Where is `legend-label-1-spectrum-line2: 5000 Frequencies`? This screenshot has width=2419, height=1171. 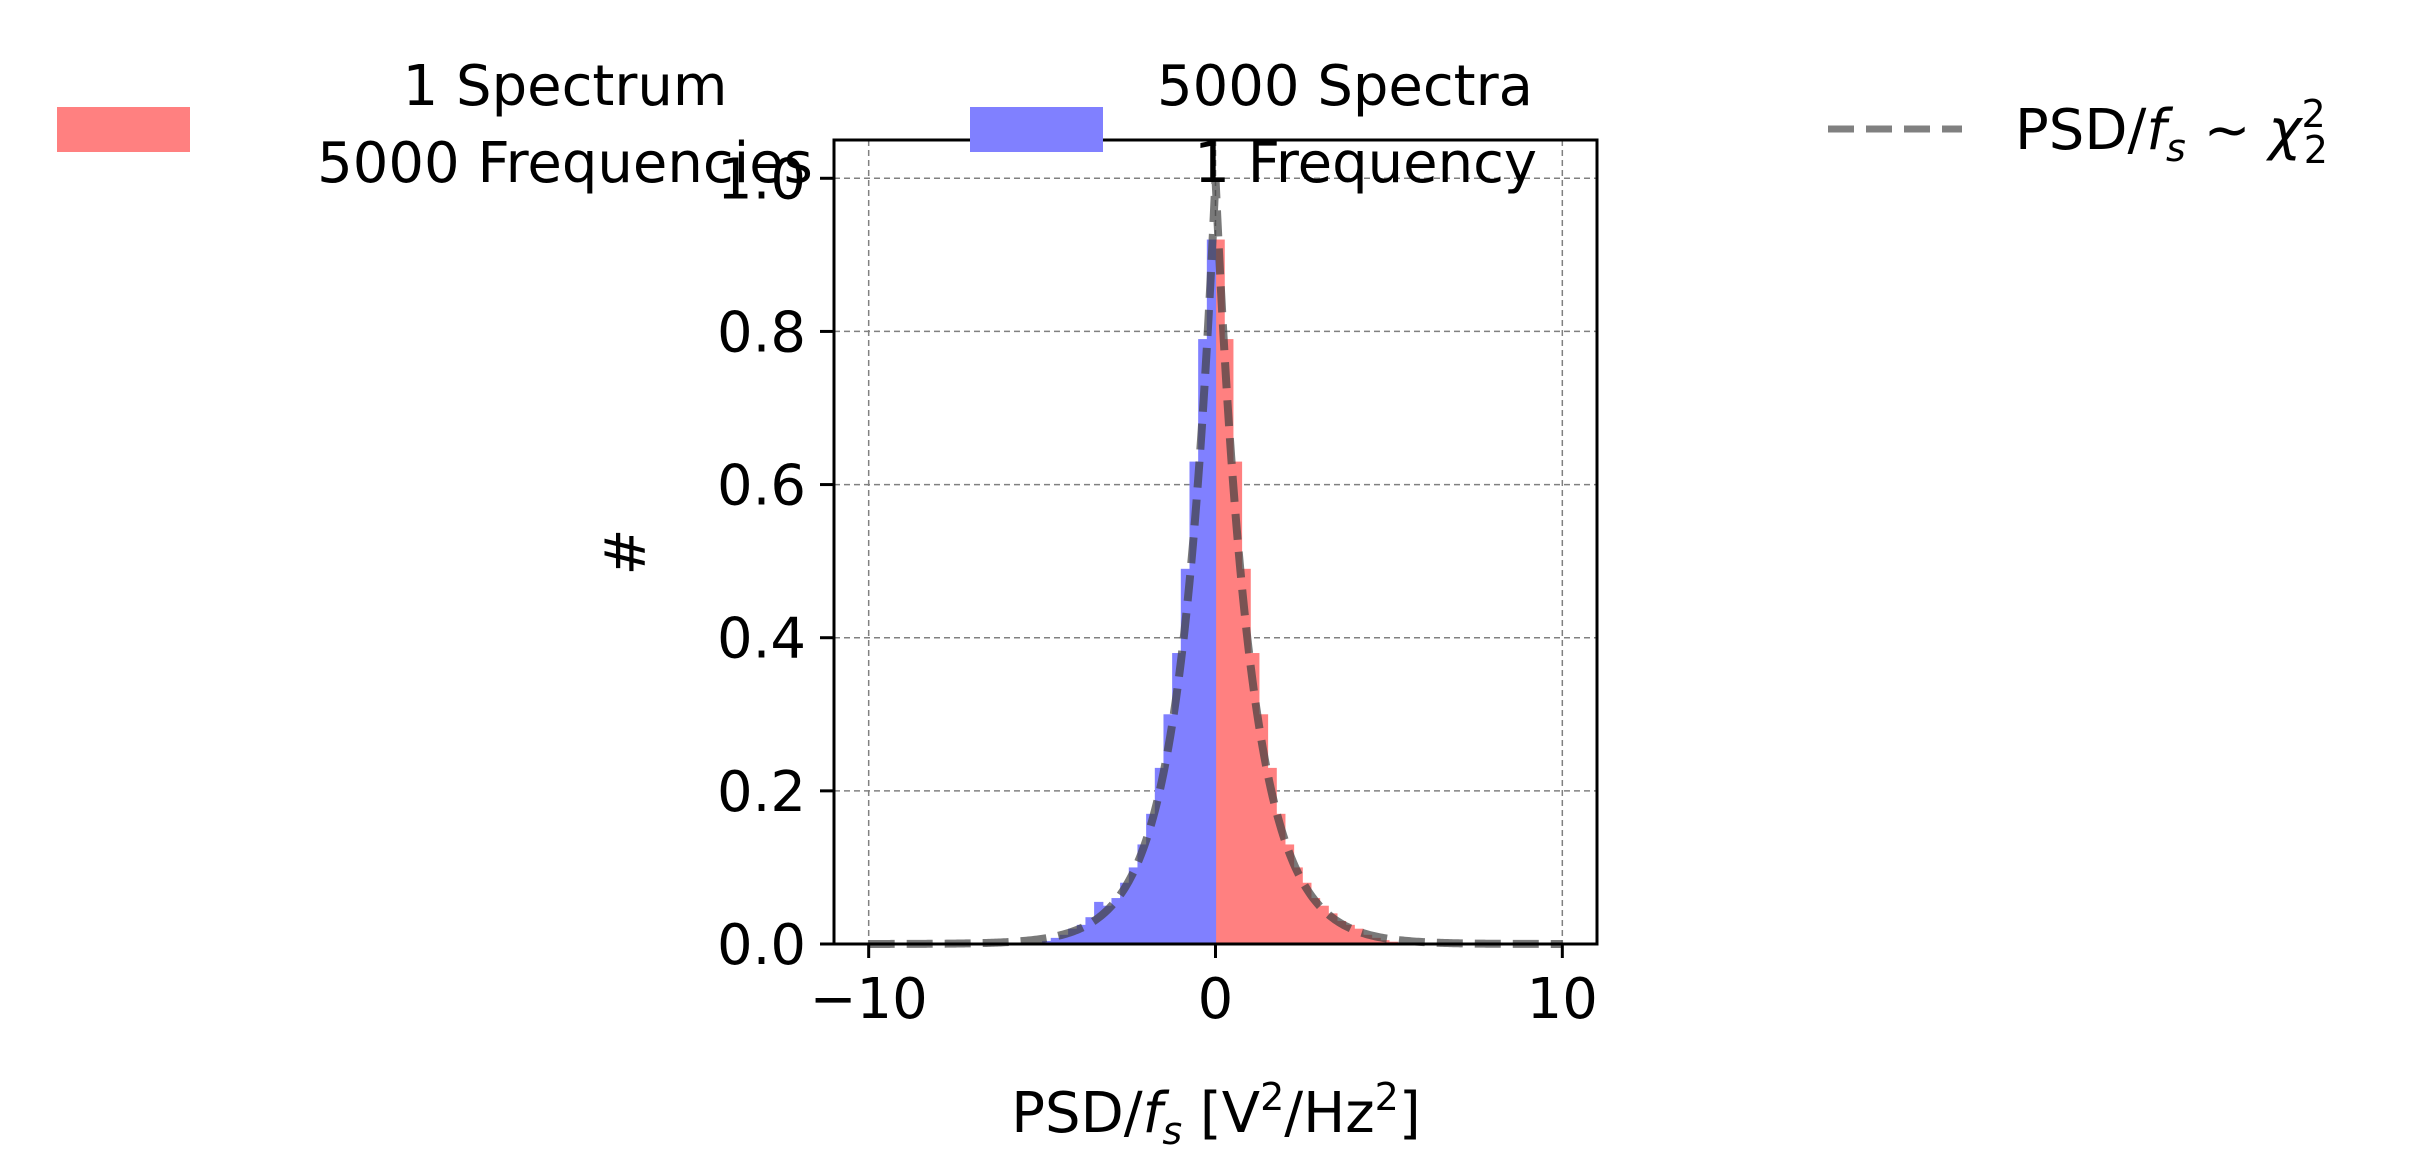
legend-label-1-spectrum-line2: 5000 Frequencies is located at coordinates (565, 163).